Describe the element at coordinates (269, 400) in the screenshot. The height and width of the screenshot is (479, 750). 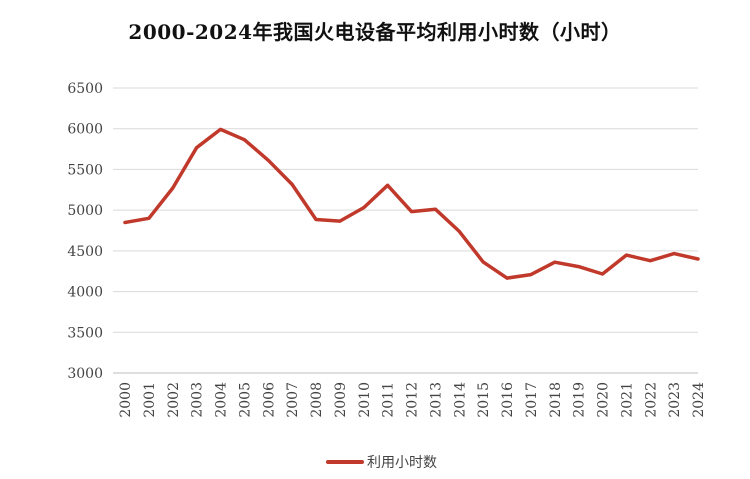
I see `x-tick-label: 2006` at that location.